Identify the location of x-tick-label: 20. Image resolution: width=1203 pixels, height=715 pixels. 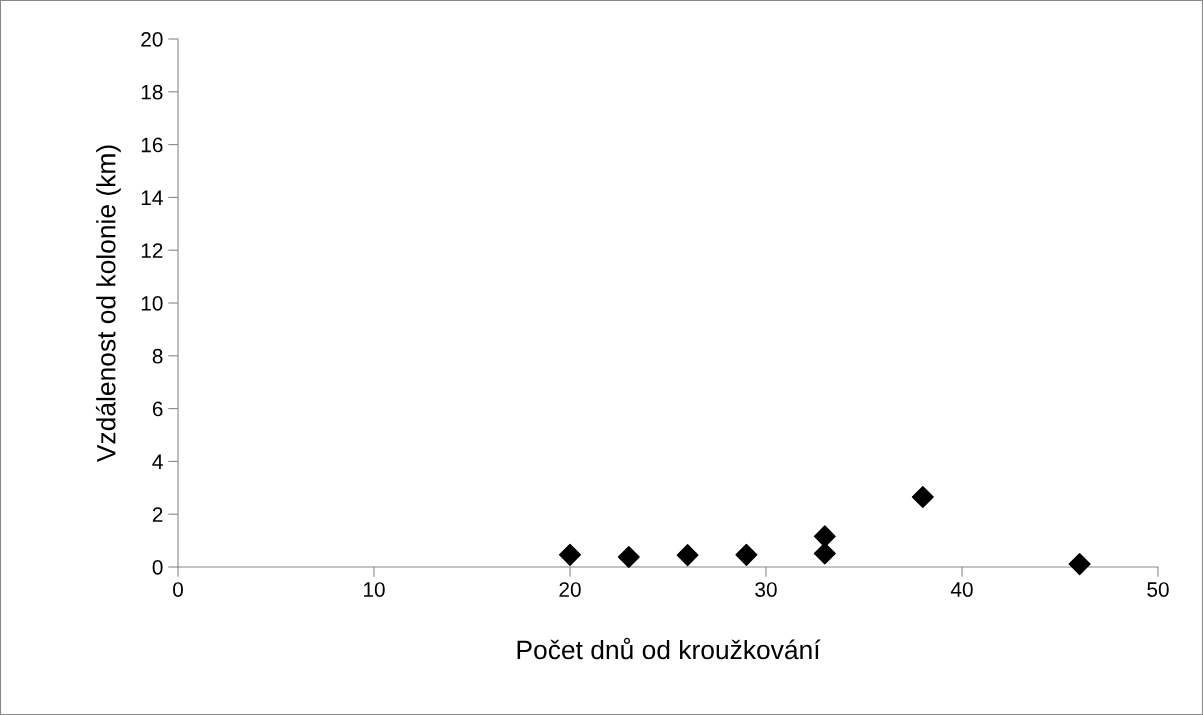
(570, 589).